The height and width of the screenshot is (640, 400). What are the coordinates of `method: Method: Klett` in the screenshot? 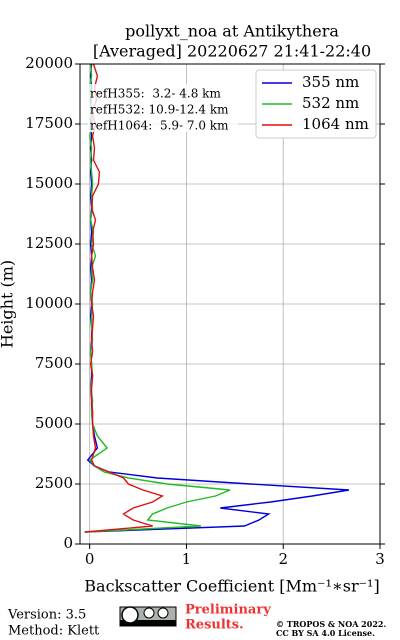 It's located at (54, 631).